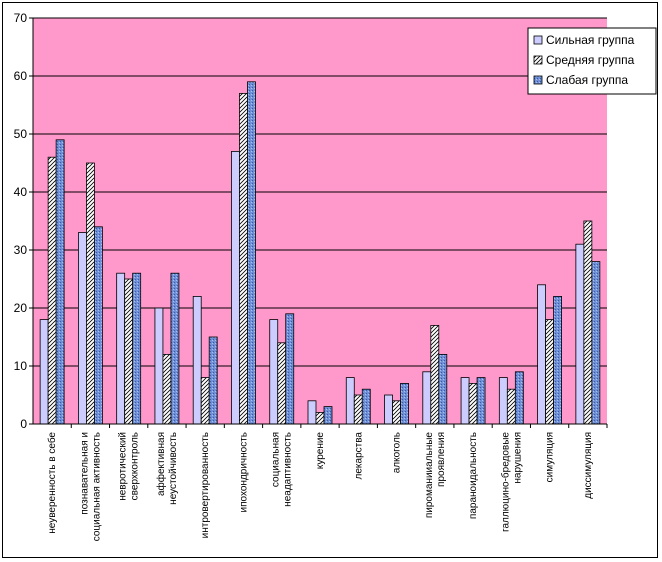  What do you see at coordinates (84, 473) in the screenshot?
I see `x-tick-label-line: познавательная и` at bounding box center [84, 473].